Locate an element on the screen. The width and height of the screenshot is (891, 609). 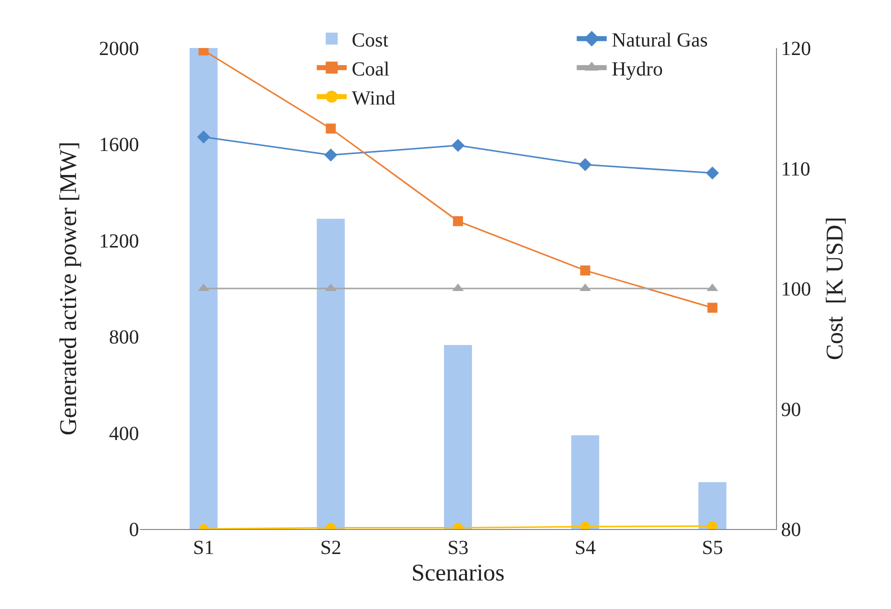
y2-tick-label: 120 is located at coordinates (796, 49).